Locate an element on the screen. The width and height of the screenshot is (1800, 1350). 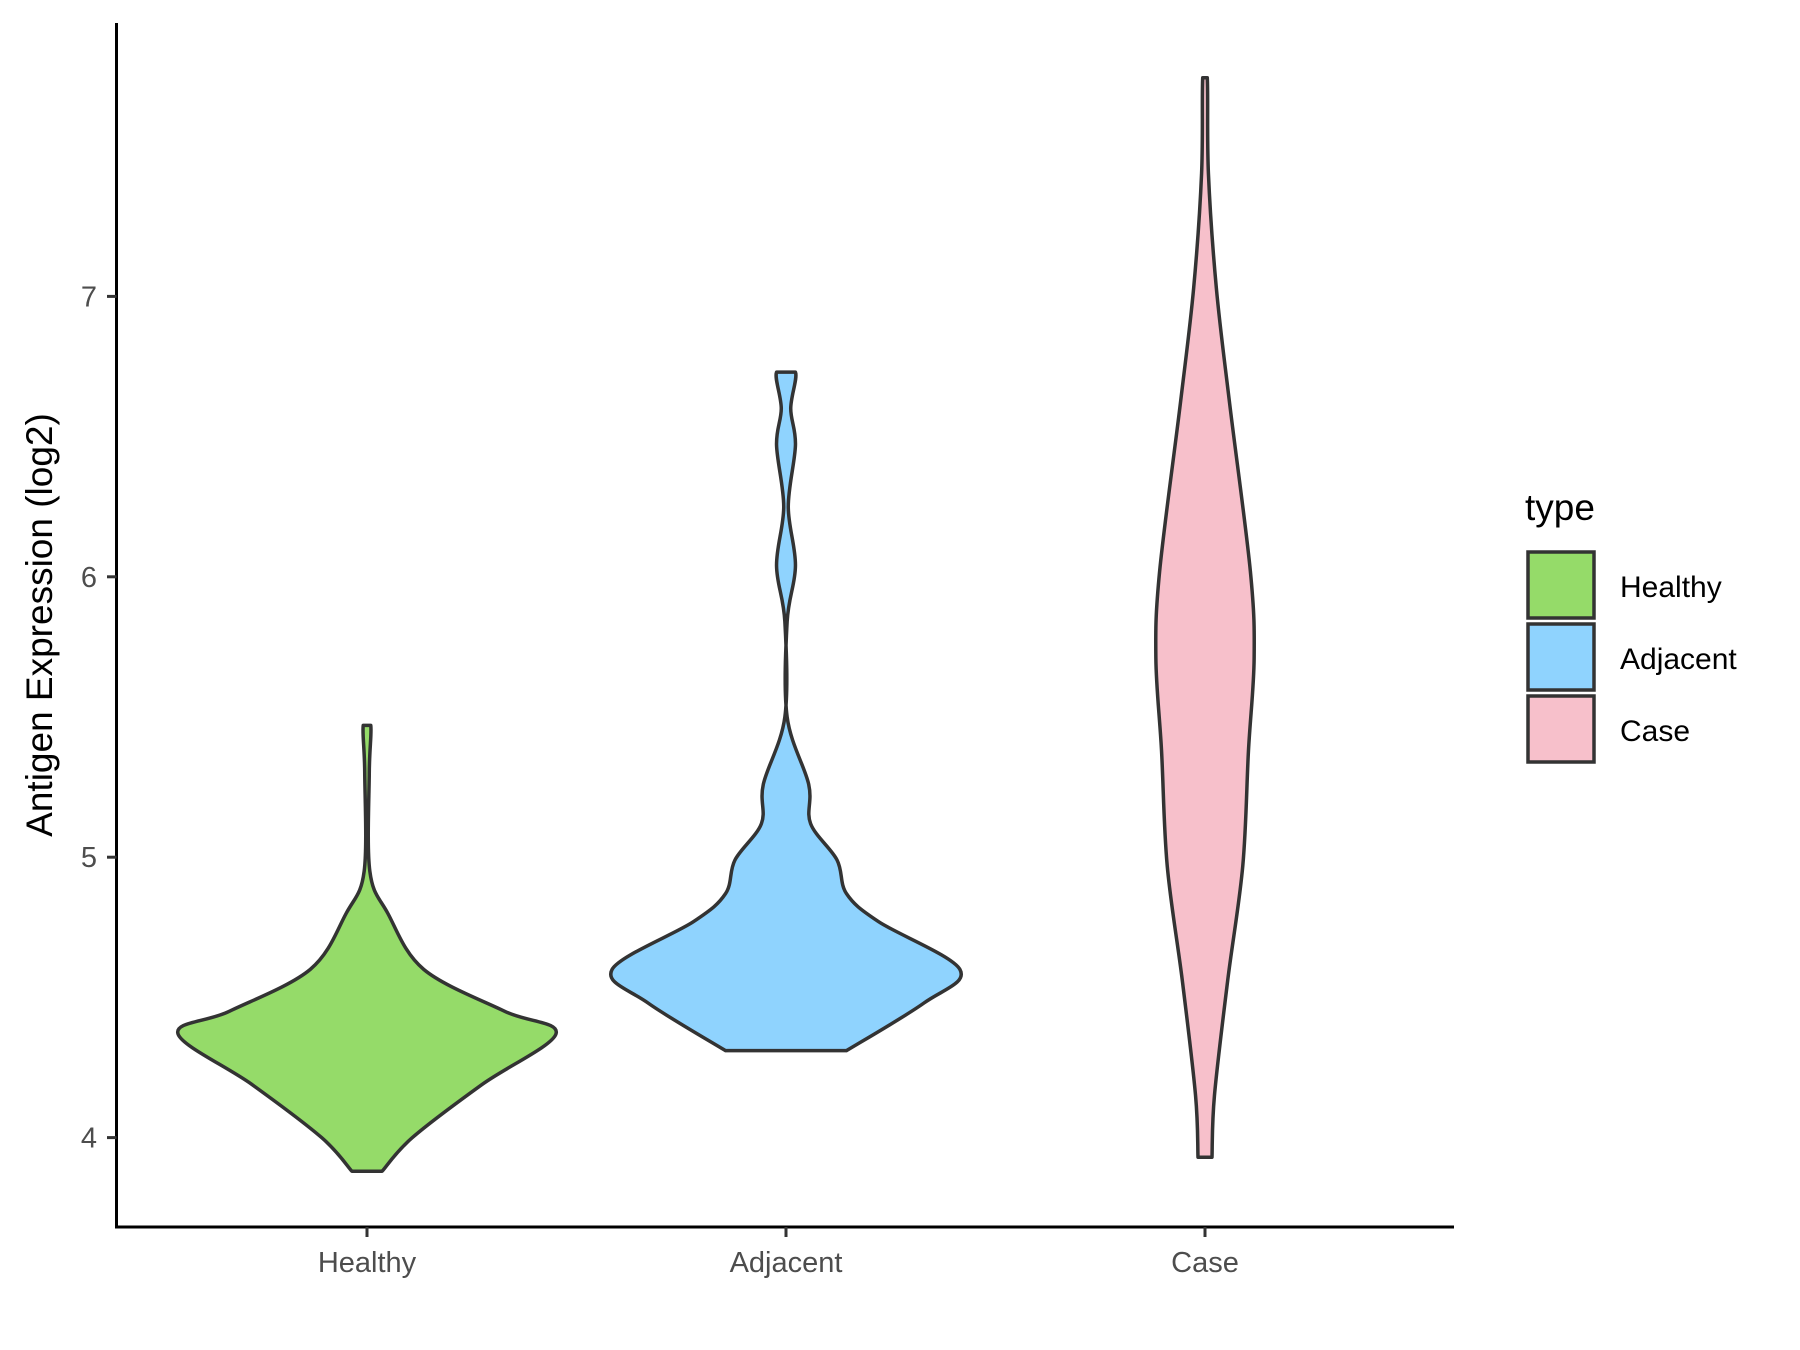
legend: type Healthy Adjacent Case is located at coordinates (1631, 625).